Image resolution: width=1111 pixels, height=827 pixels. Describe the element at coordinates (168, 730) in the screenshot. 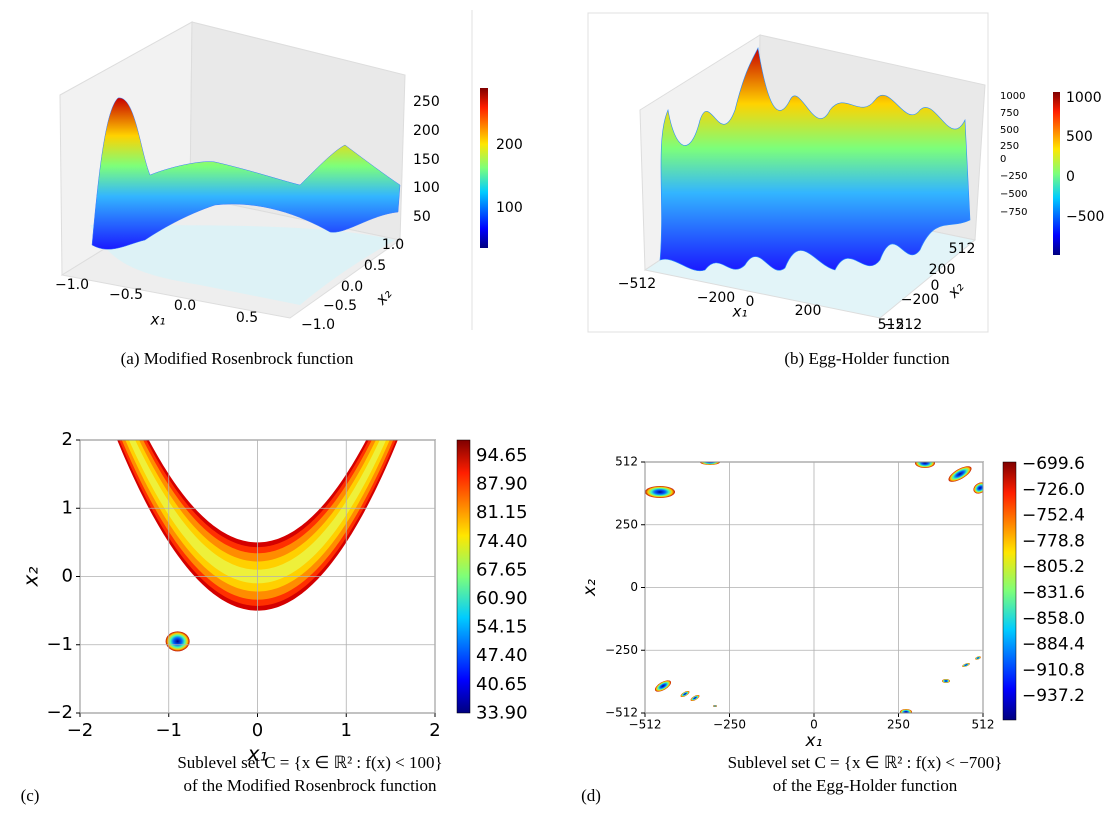

I see `x-tick-label: −1` at that location.